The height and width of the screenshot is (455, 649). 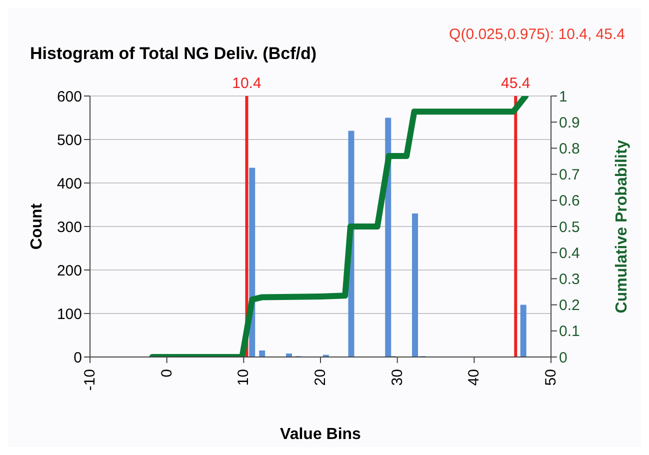 What do you see at coordinates (397, 377) in the screenshot?
I see `x-tick-label: 30` at bounding box center [397, 377].